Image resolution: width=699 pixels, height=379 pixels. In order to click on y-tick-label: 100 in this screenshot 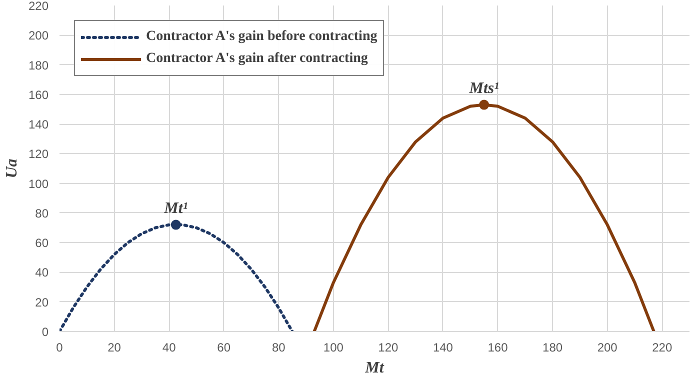, I will do `click(38, 183)`.